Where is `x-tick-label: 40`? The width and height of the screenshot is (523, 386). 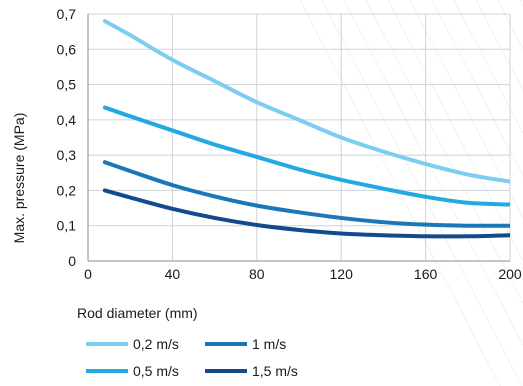 x-tick-label: 40 is located at coordinates (173, 274).